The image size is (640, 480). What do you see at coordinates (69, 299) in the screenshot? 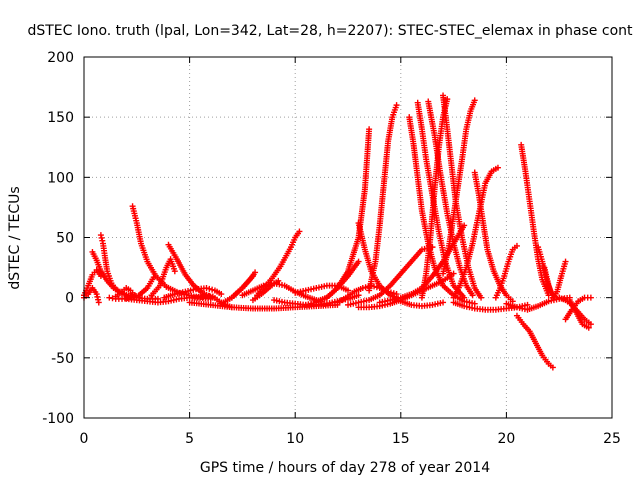
I see `y-tick-label: 0` at bounding box center [69, 299].